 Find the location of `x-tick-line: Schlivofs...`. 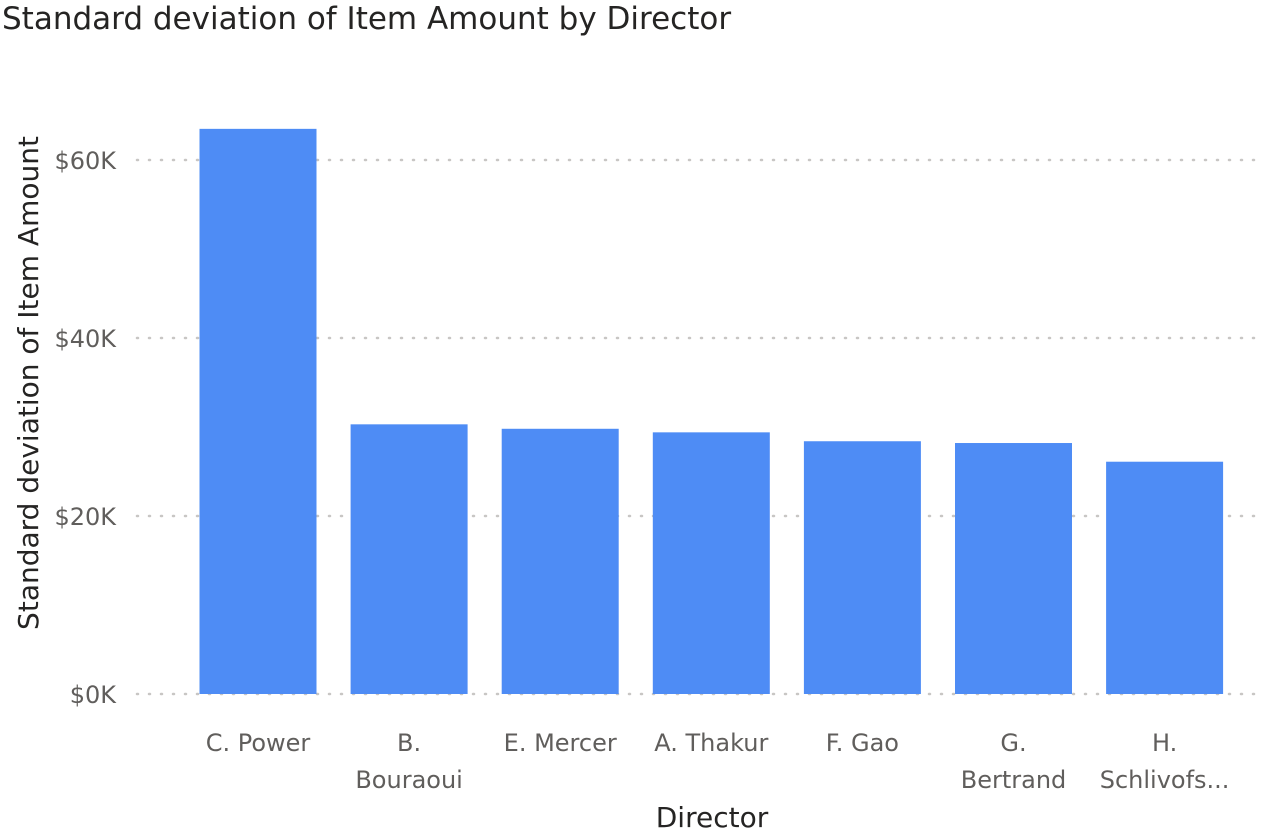

x-tick-line: Schlivofs... is located at coordinates (1165, 780).